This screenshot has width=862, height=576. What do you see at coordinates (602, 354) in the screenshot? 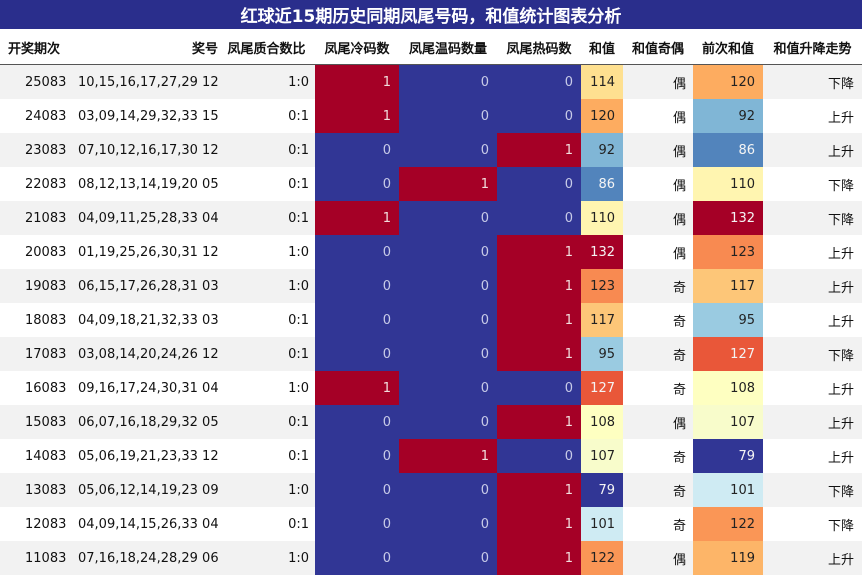
I see `sum-cell: 95` at bounding box center [602, 354].